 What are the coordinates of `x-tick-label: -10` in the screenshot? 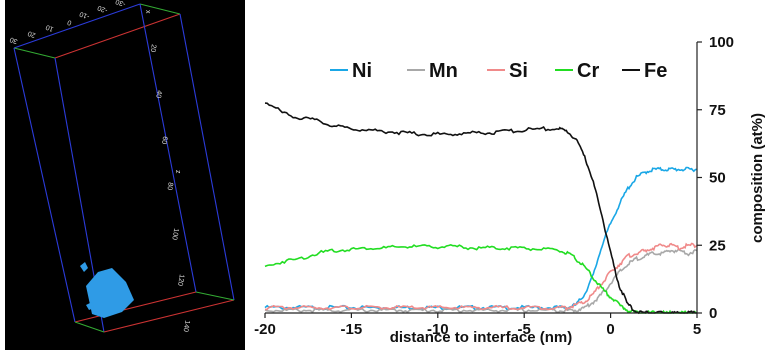 It's located at (438, 329).